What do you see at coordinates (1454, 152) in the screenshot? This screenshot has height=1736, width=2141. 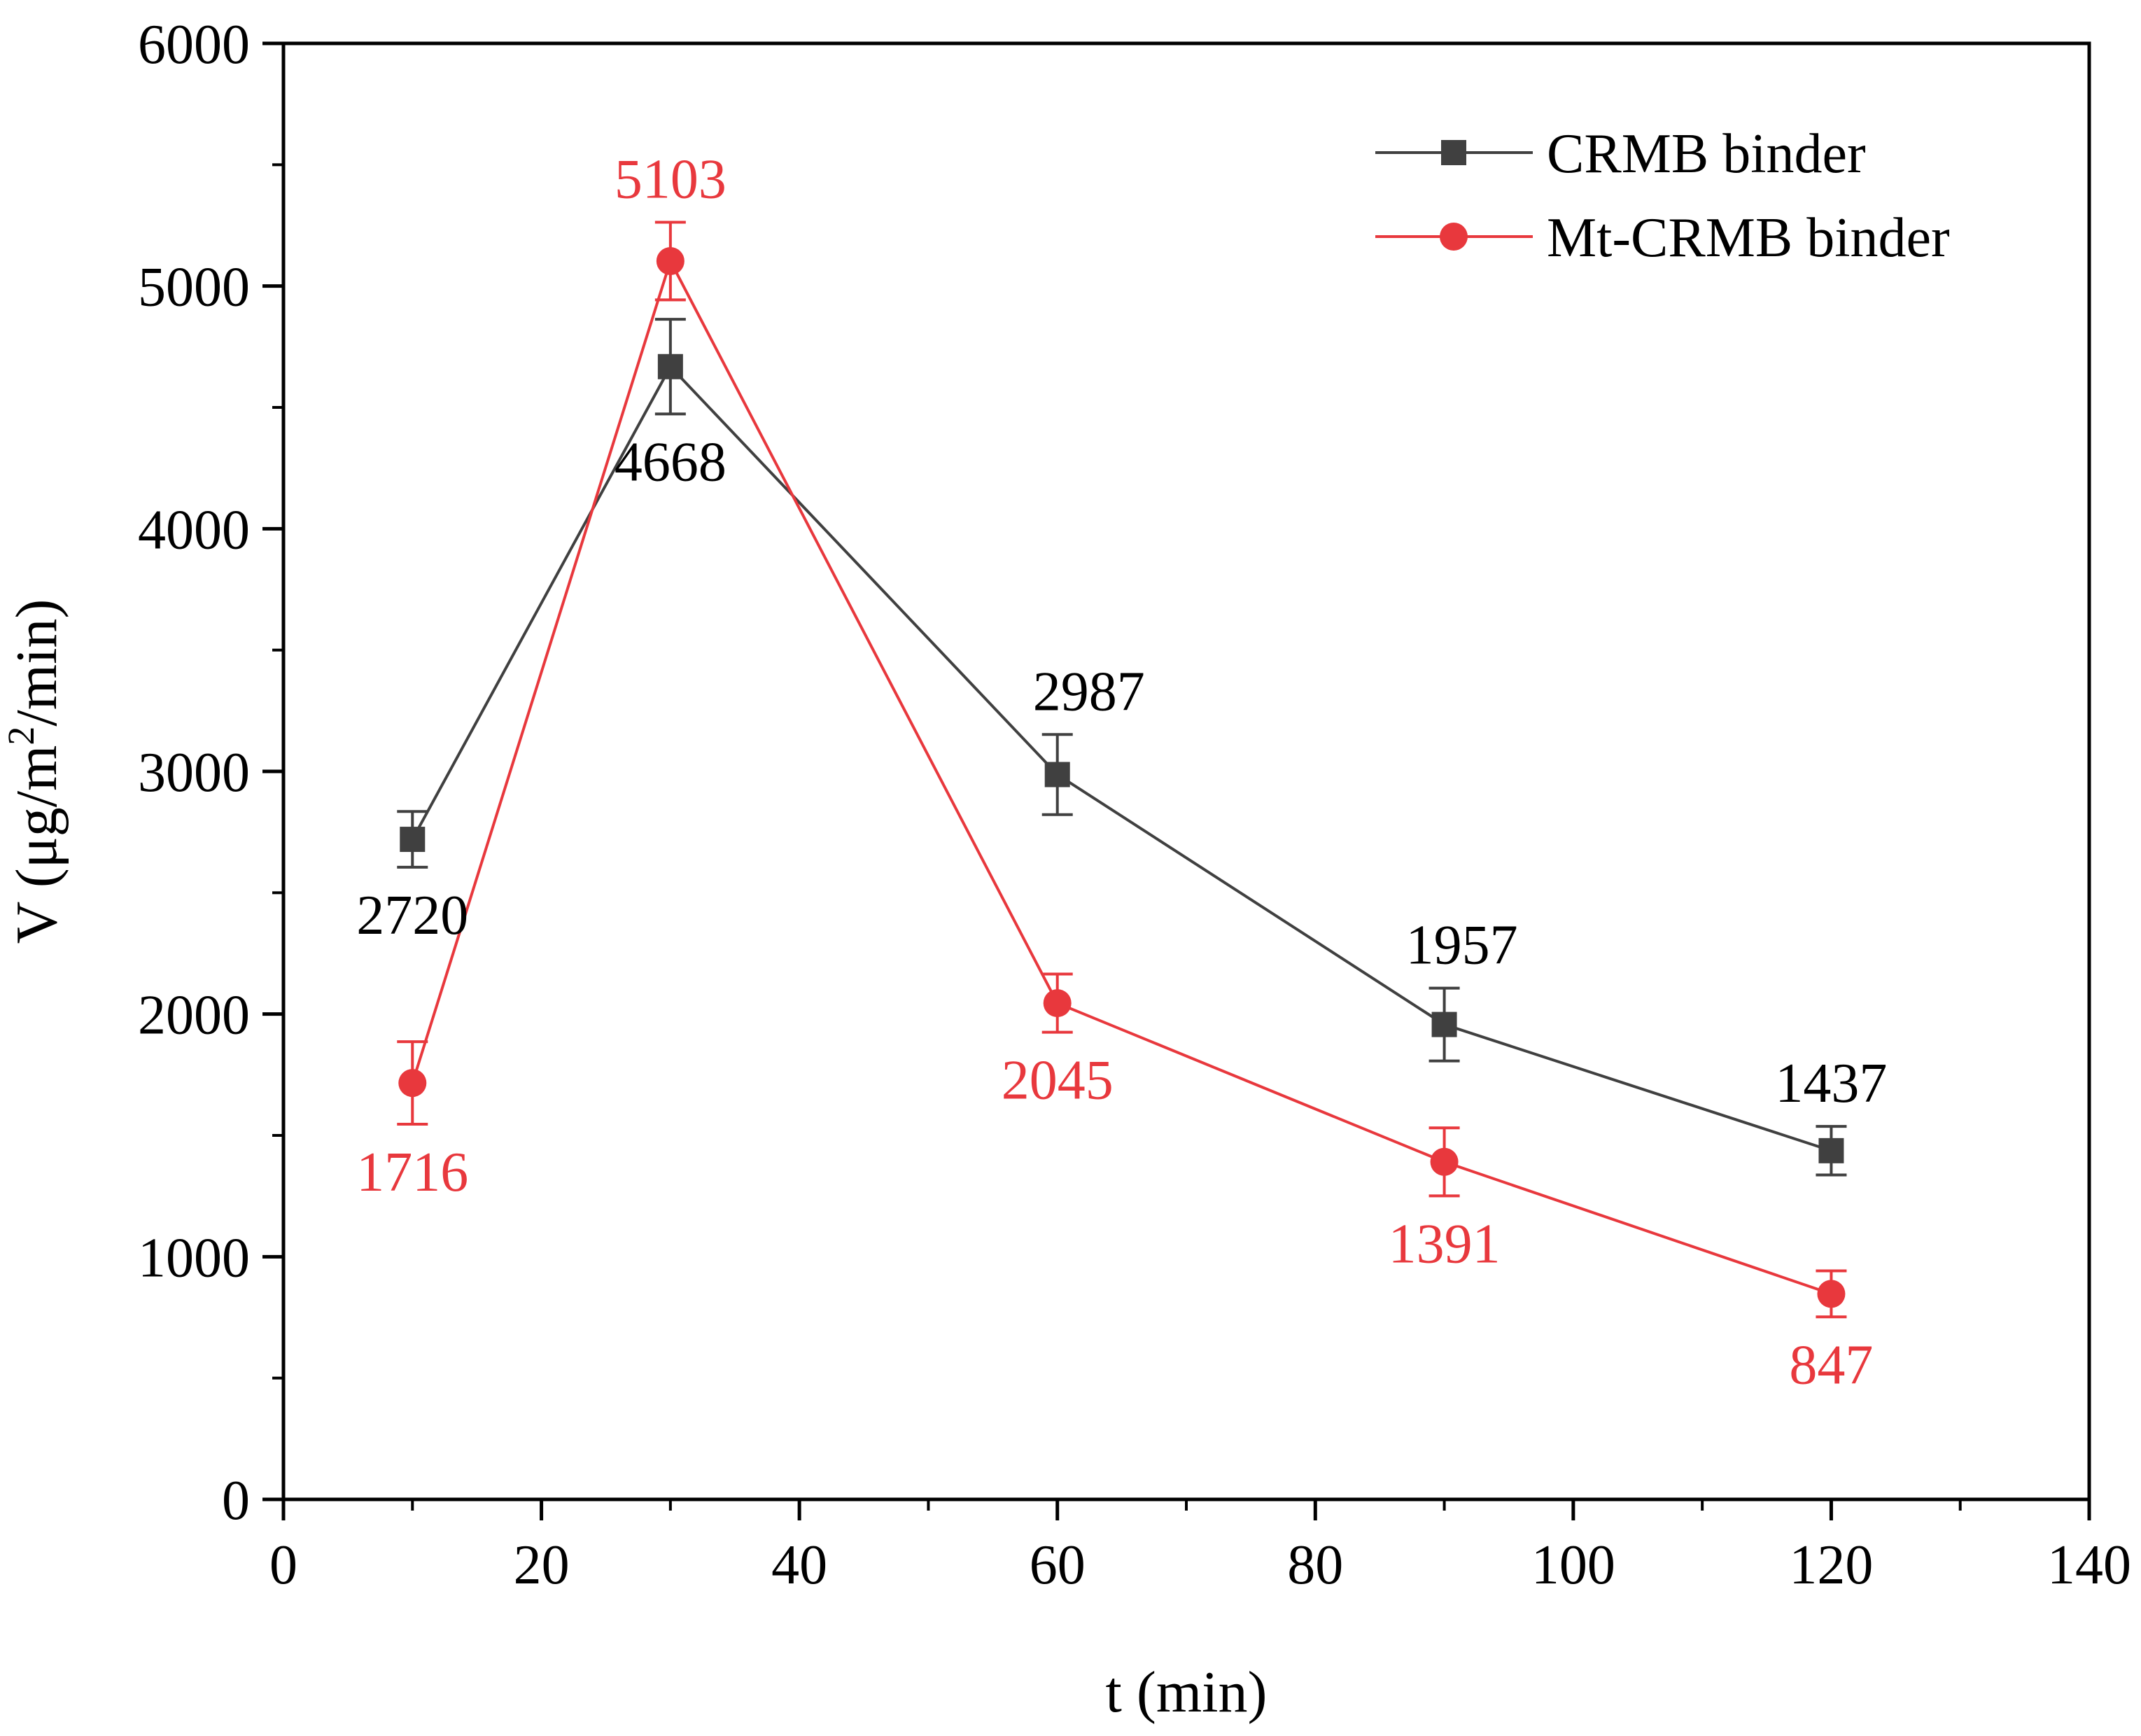 I see `legend-marker-crmb` at bounding box center [1454, 152].